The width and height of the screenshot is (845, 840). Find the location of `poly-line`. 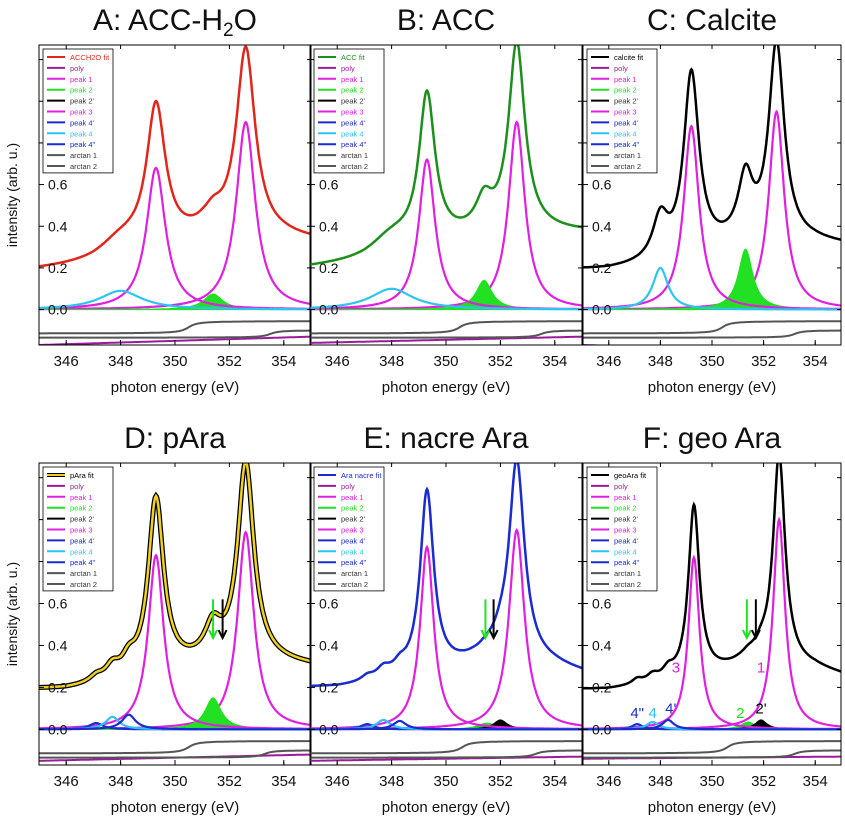

poly-line is located at coordinates (446, 758).